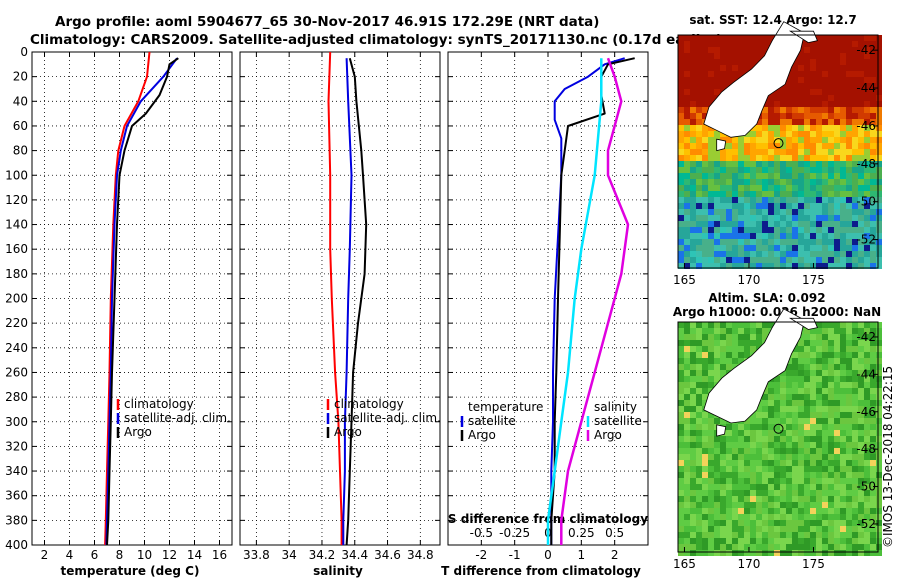 This screenshot has height=580, width=900. I want to click on s-tick-label: -0.25, so click(514, 533).